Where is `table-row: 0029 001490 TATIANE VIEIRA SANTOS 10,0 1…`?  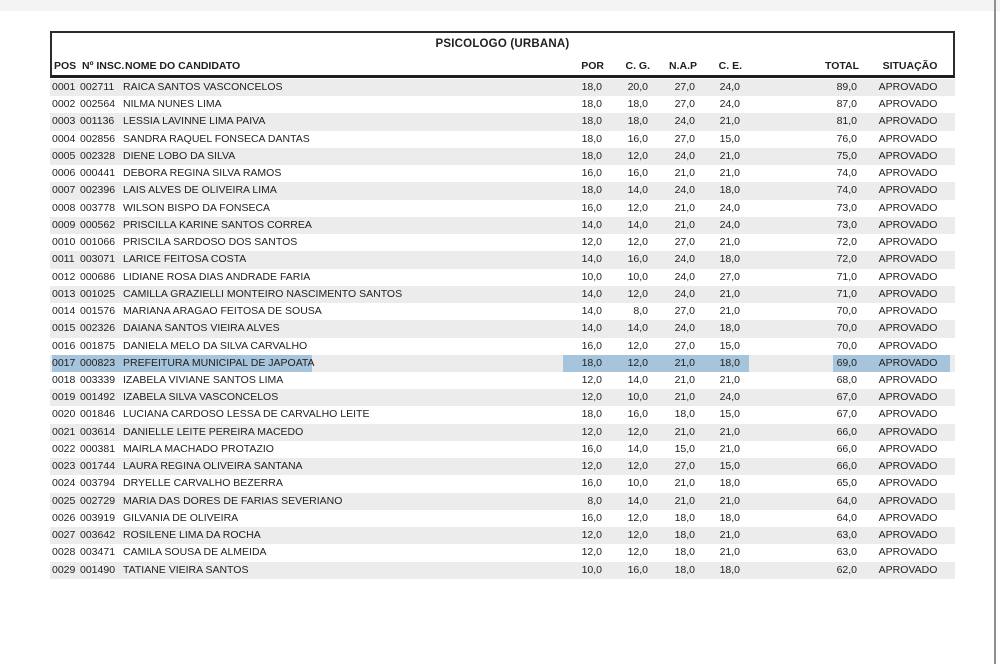
table-row: 0029 001490 TATIANE VIEIRA SANTOS 10,0 1… is located at coordinates (502, 570).